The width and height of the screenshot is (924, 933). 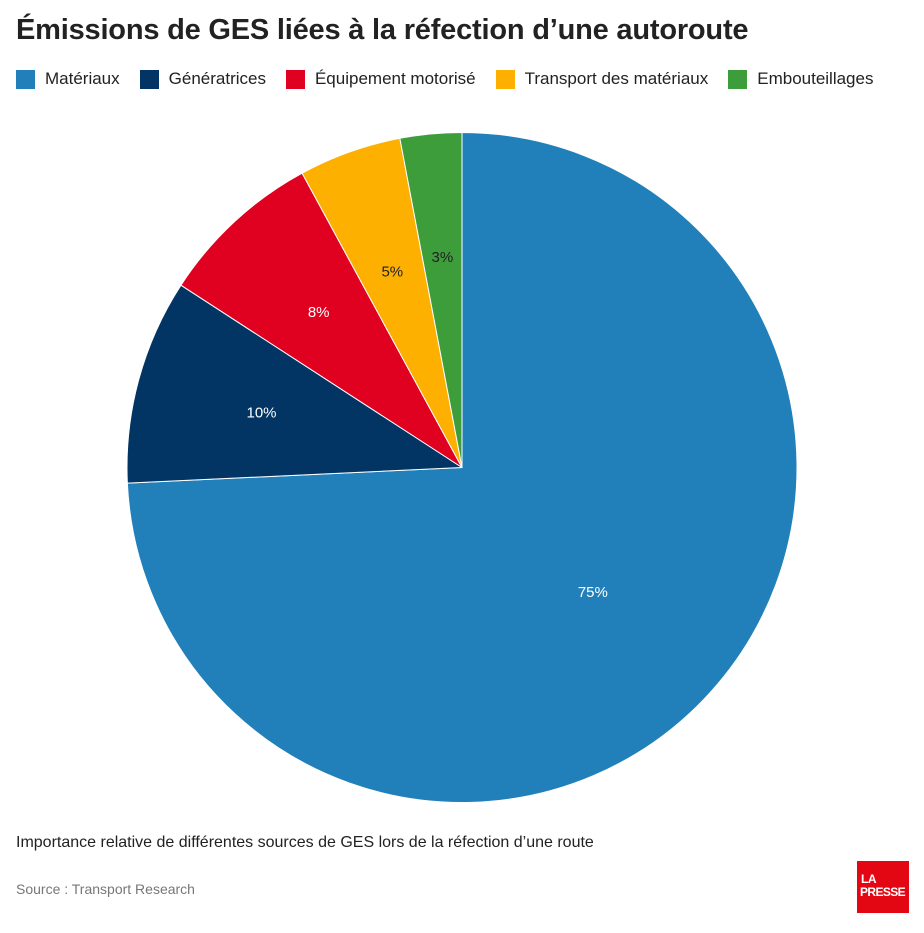 I want to click on legend-label-materiaux: Matériaux, so click(x=82, y=78).